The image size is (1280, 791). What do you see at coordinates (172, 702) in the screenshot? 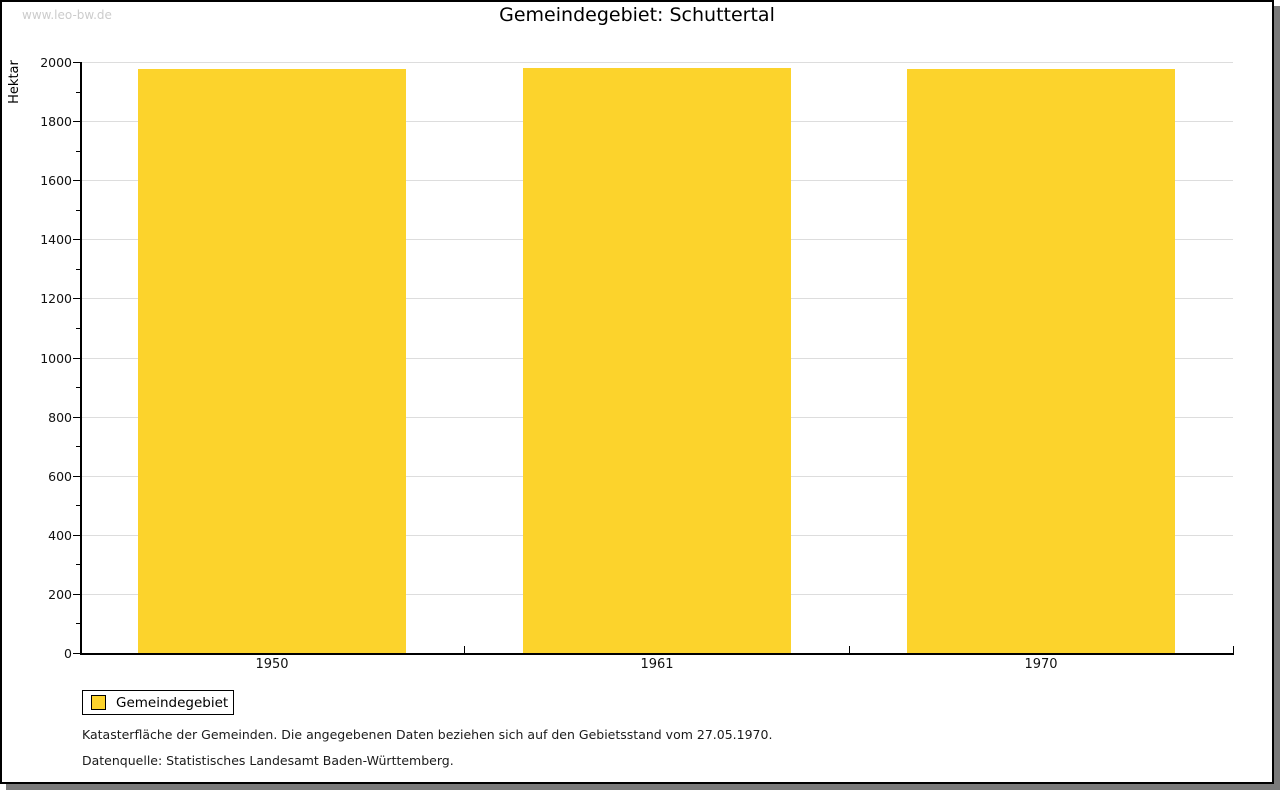
I see `legend-label: Gemeindegebiet` at bounding box center [172, 702].